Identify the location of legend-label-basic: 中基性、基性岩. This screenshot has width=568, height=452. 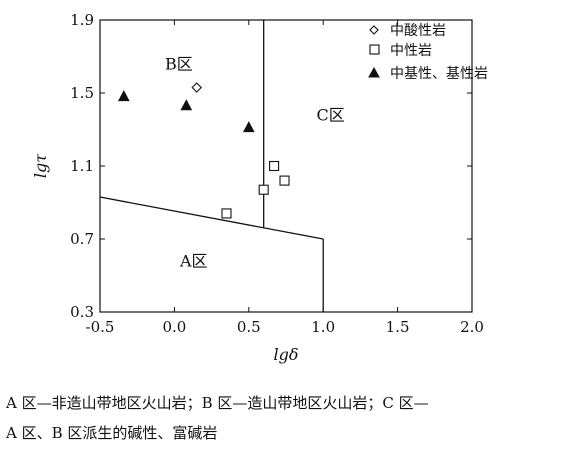
(439, 73).